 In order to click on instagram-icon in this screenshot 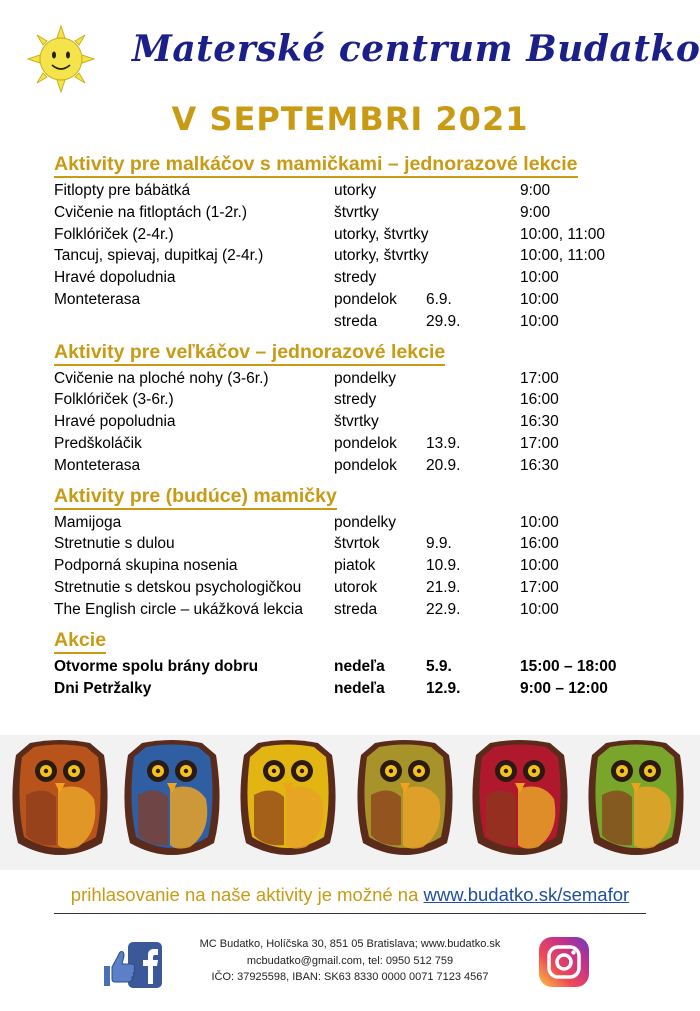, I will do `click(564, 962)`.